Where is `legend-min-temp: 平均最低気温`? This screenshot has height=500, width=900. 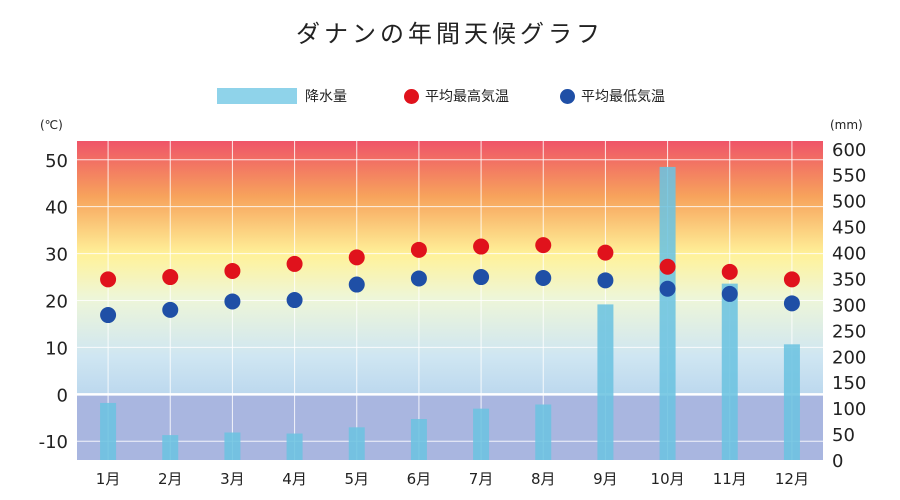 legend-min-temp: 平均最低気温 is located at coordinates (612, 96).